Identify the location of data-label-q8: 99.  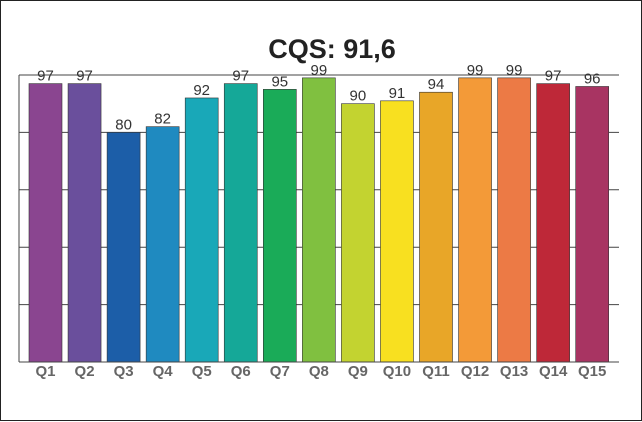
(319, 70).